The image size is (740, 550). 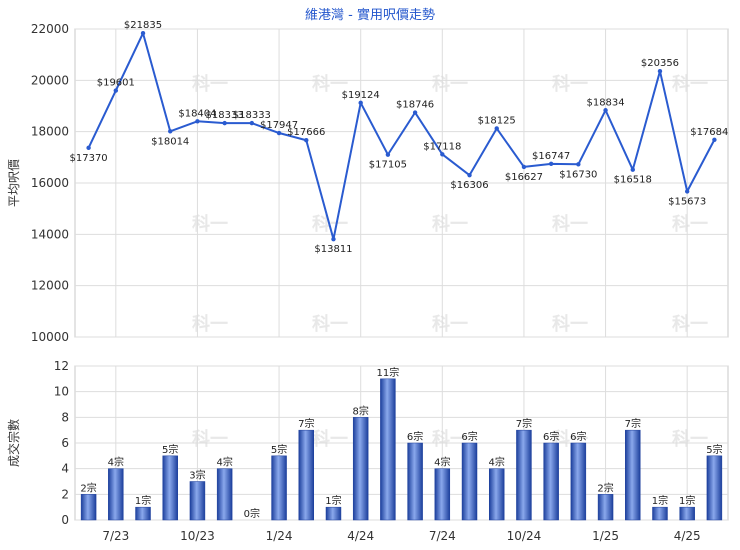 I want to click on x-tick-label: 10/24, so click(x=524, y=536).